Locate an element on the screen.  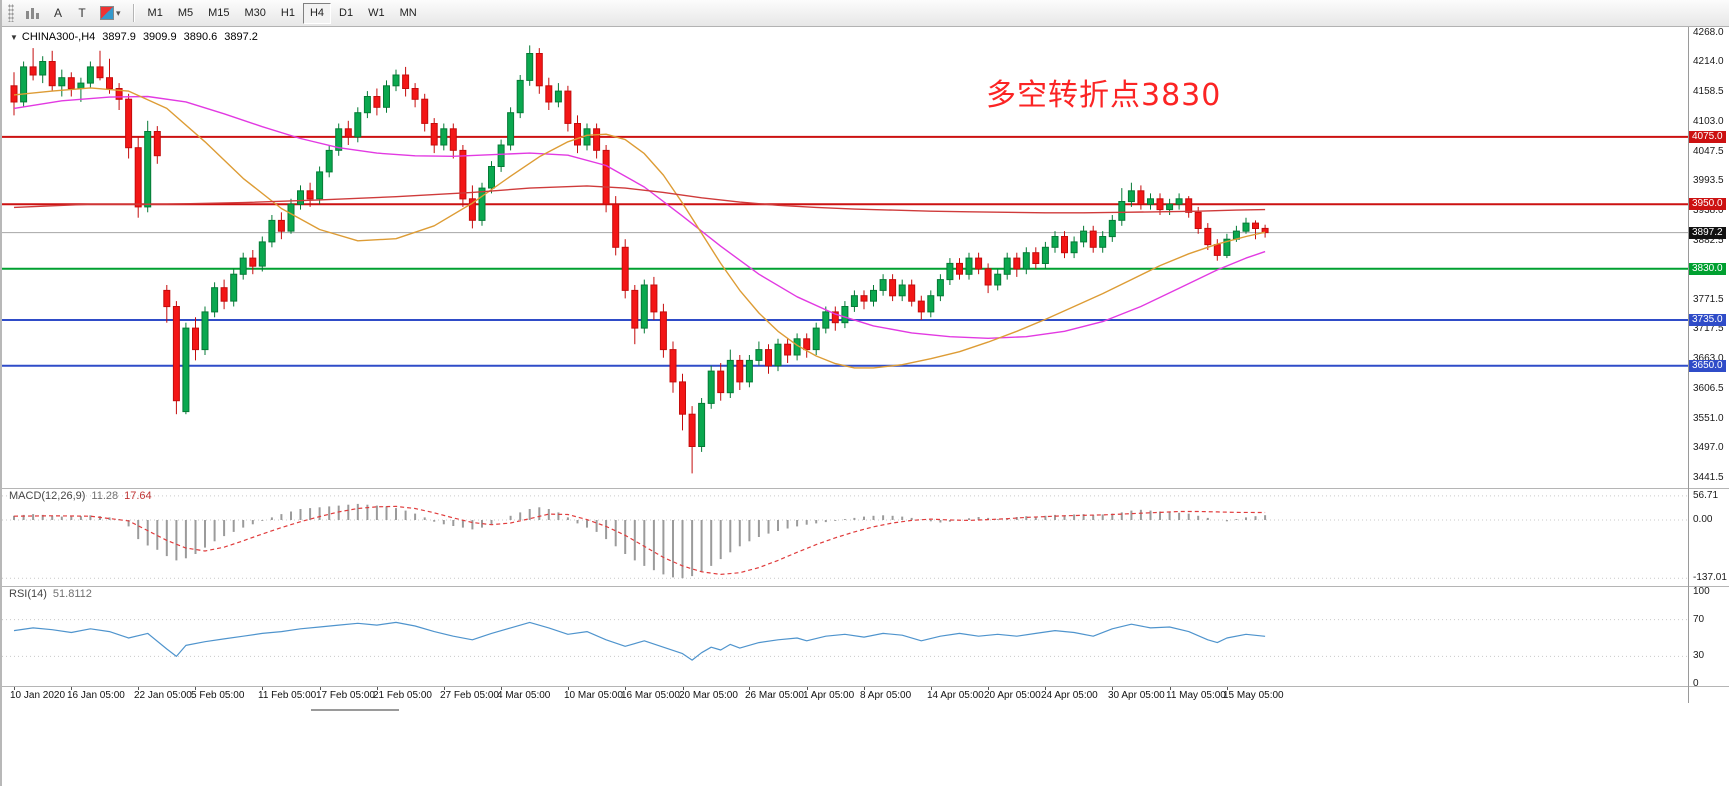
color-style-button: ▾ is located at coordinates (110, 13).